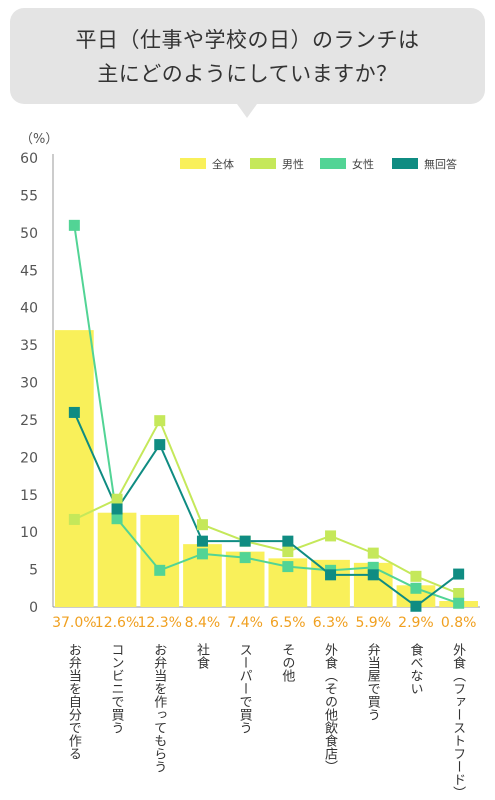 This screenshot has width=495, height=800. I want to click on y-tick-label: 60, so click(29, 159).